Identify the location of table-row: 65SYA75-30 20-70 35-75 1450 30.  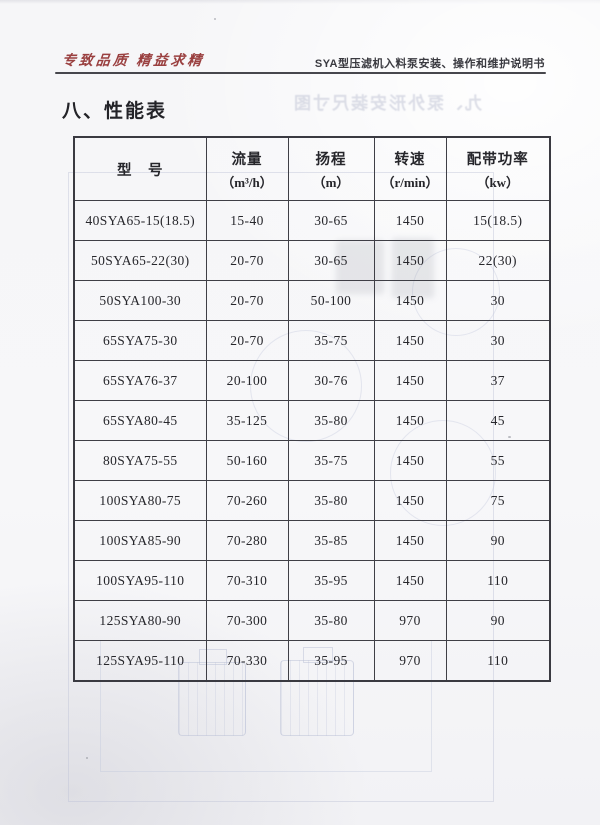
(312, 340).